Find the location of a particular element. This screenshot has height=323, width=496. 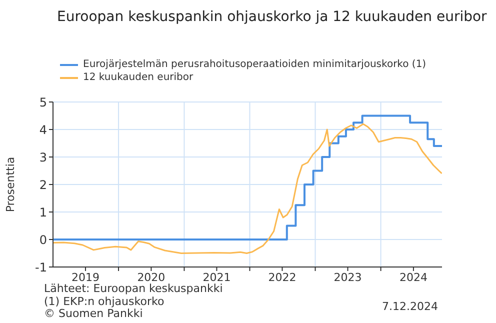

y-axis-title: Prosenttia is located at coordinates (10, 184).